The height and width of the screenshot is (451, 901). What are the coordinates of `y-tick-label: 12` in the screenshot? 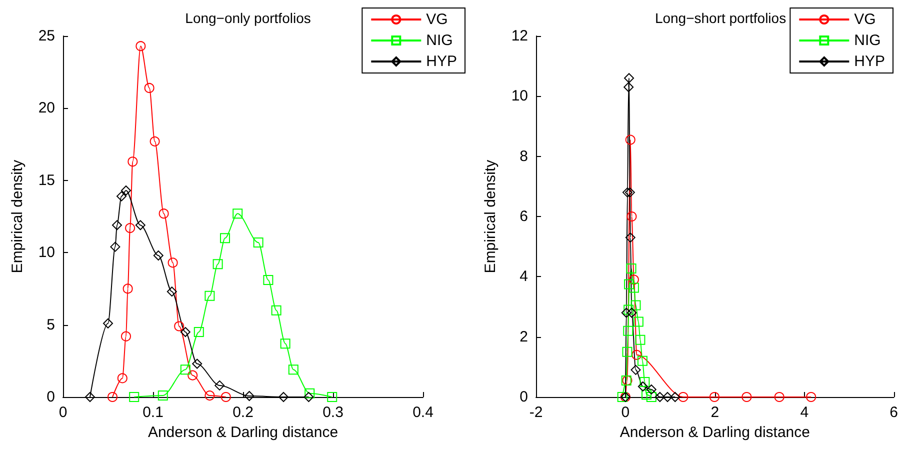 It's located at (519, 36).